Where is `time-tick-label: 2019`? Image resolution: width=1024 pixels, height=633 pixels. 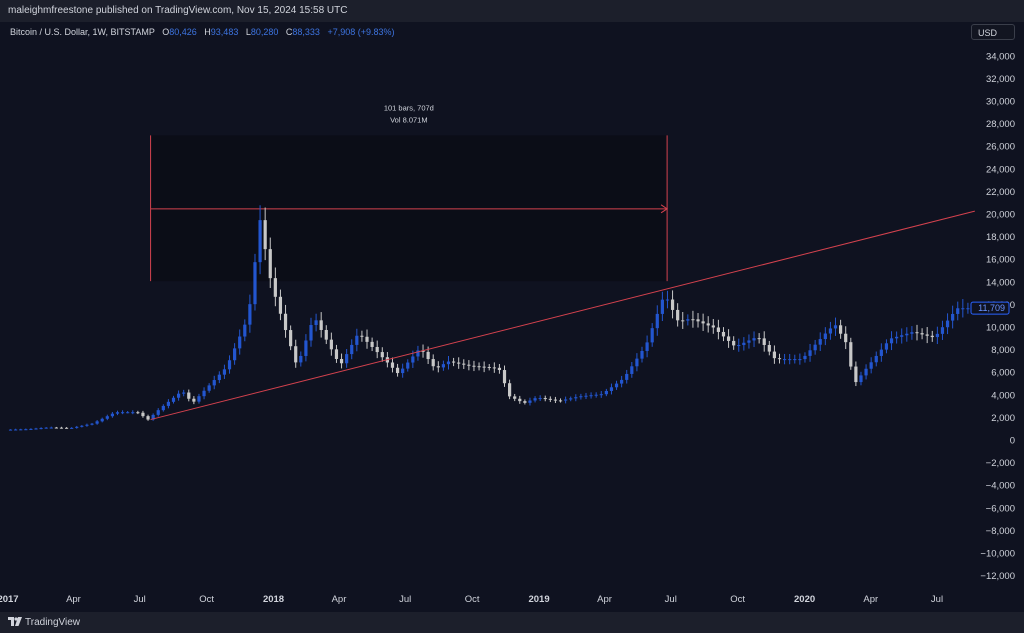 time-tick-label: 2019 is located at coordinates (538, 599).